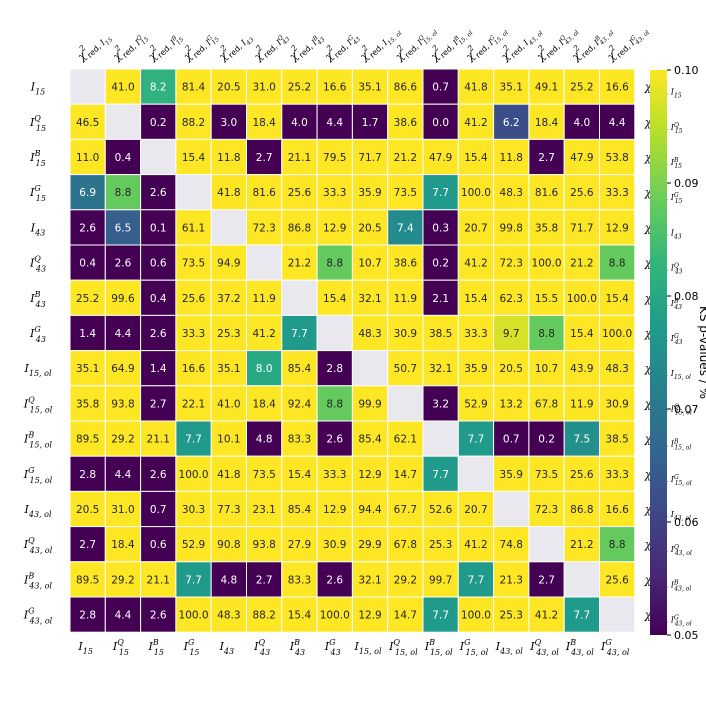  I want to click on top-column-label: χ2red, IG15, so click(199, 46).